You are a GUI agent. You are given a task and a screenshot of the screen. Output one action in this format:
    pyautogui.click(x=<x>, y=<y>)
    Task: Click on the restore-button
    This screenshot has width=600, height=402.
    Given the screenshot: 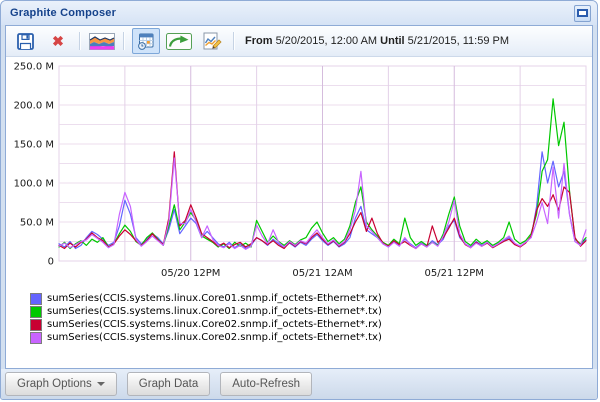 What is the action you would take?
    pyautogui.click(x=582, y=13)
    